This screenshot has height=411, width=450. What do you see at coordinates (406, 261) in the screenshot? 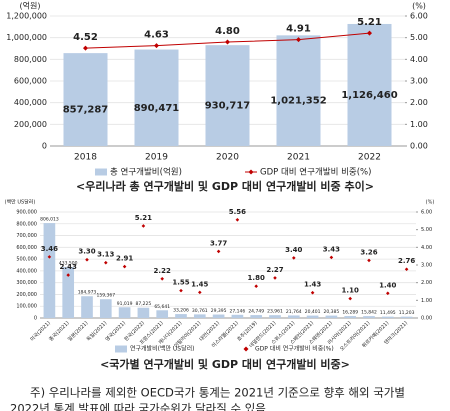
I see `point-value-label: 2.76` at bounding box center [406, 261].